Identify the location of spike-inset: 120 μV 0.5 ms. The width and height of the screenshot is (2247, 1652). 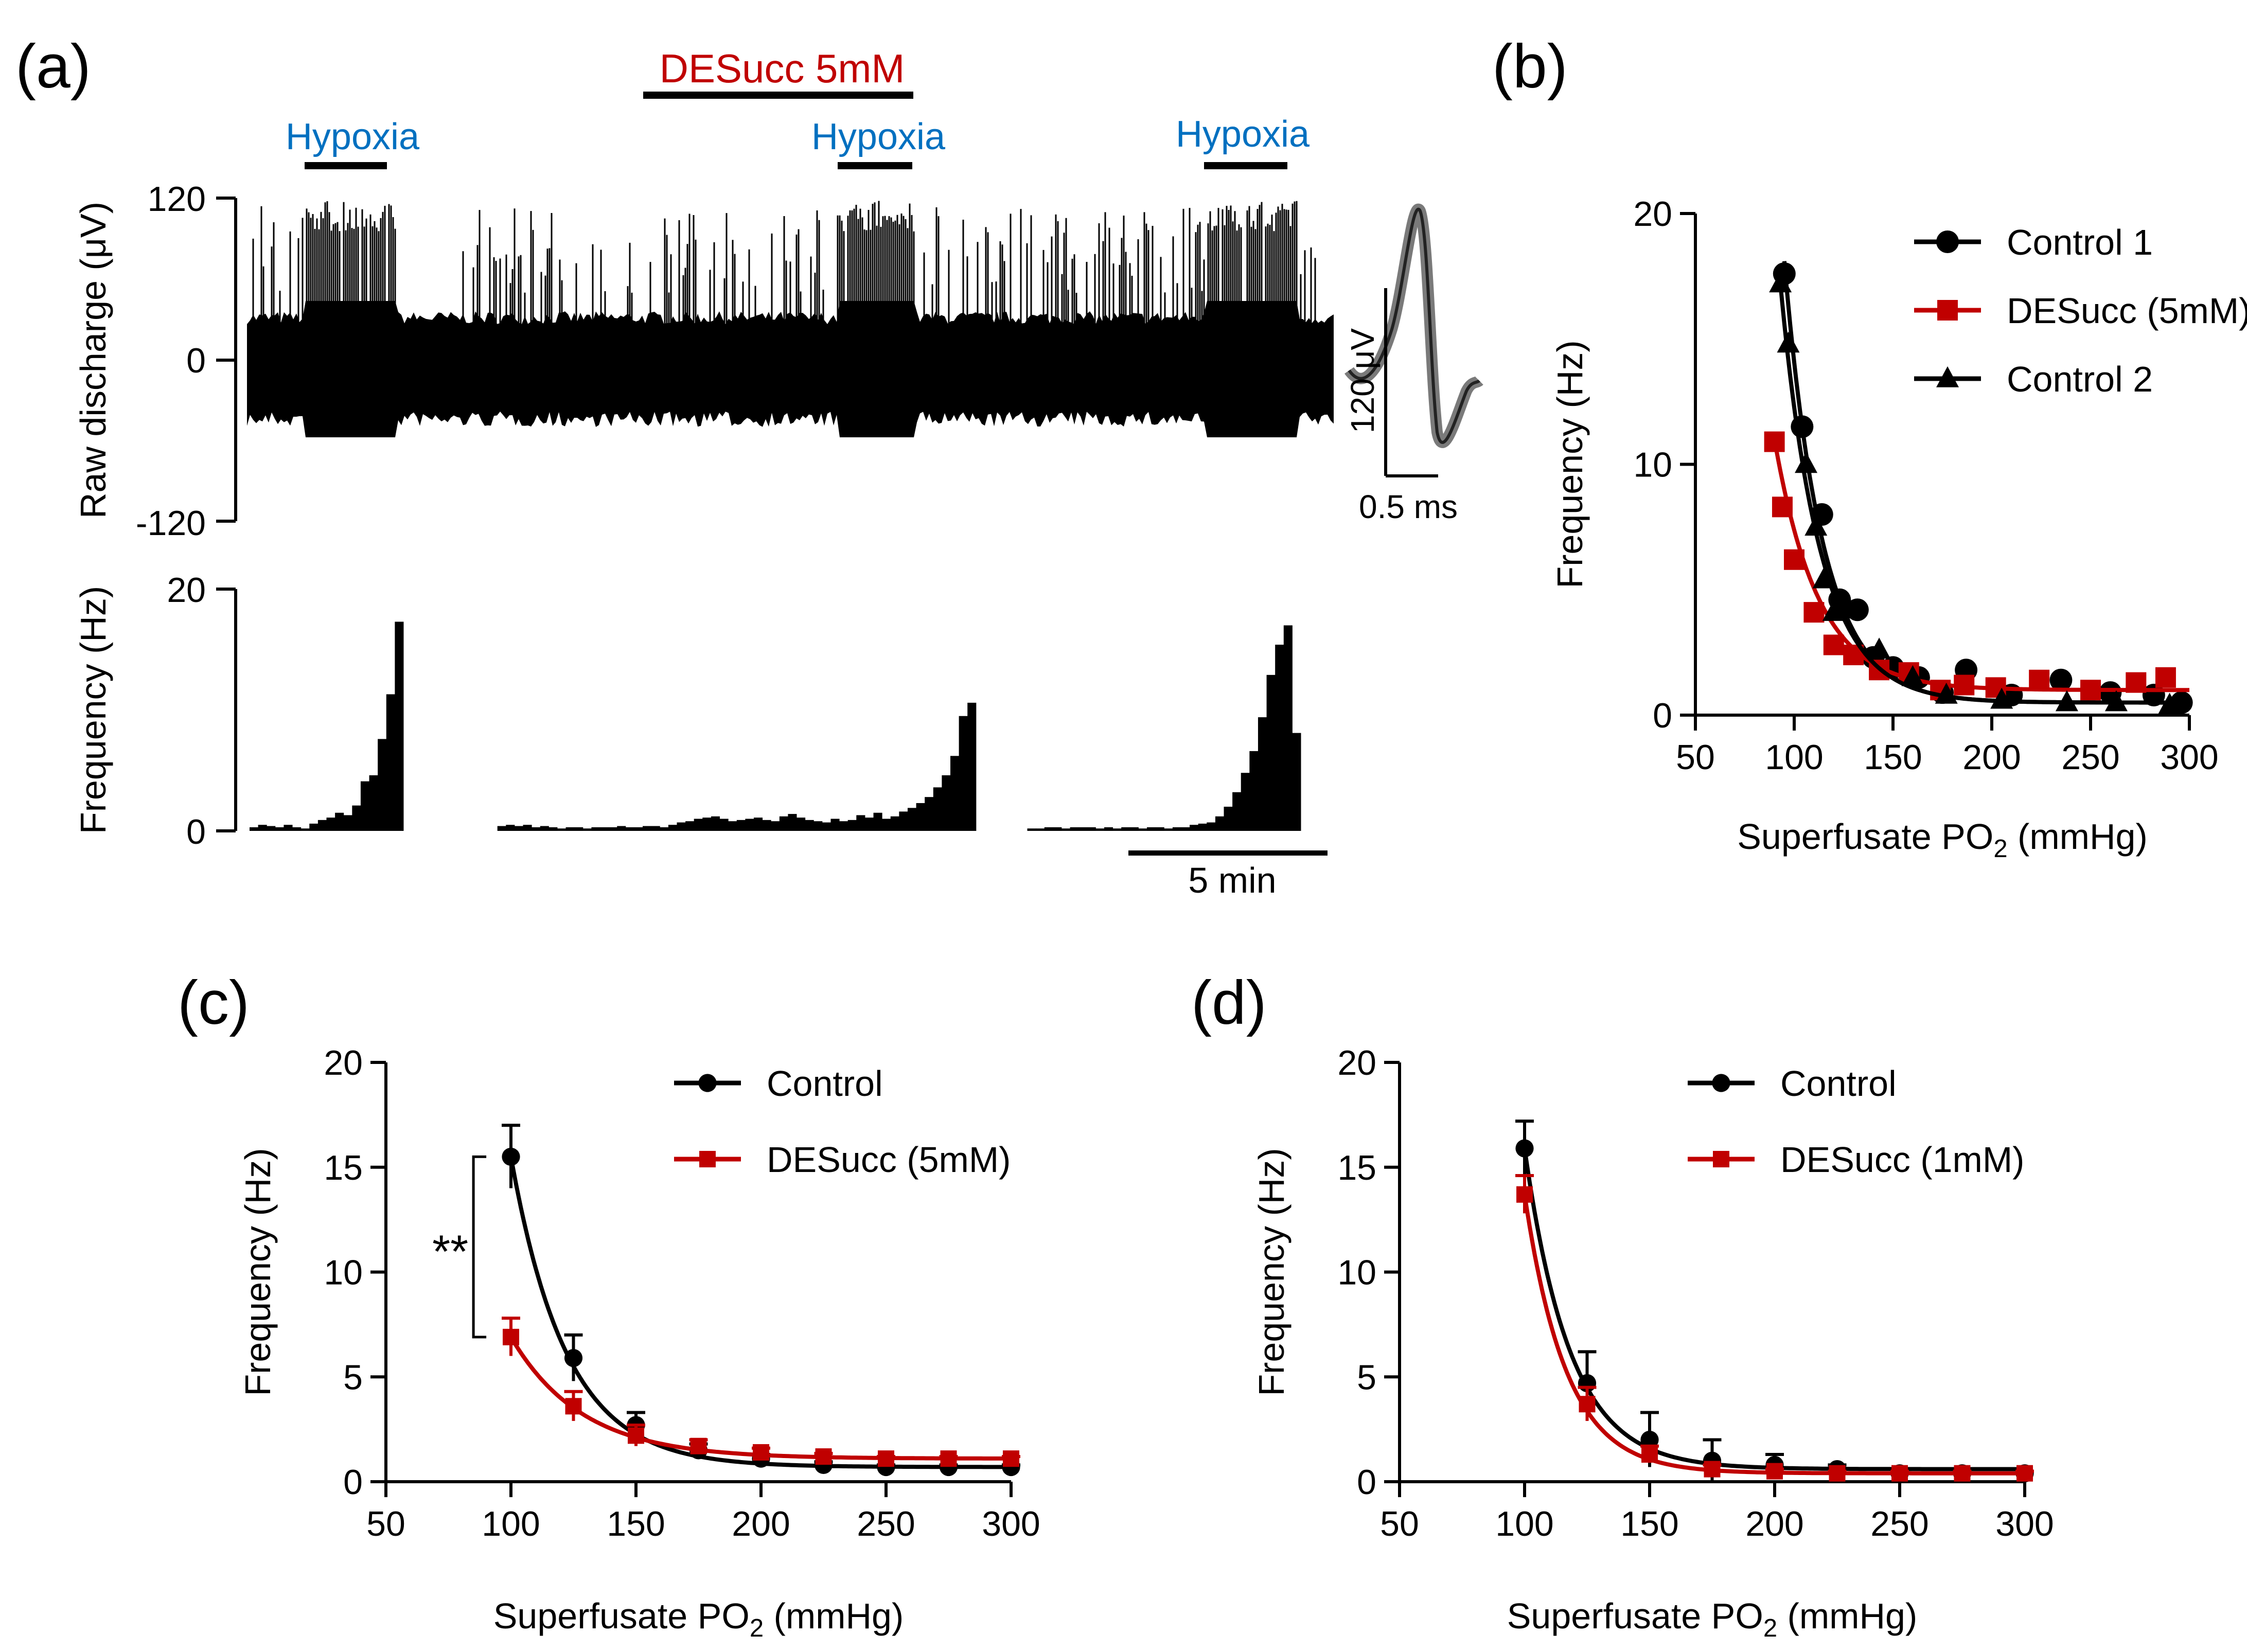
(1413, 364).